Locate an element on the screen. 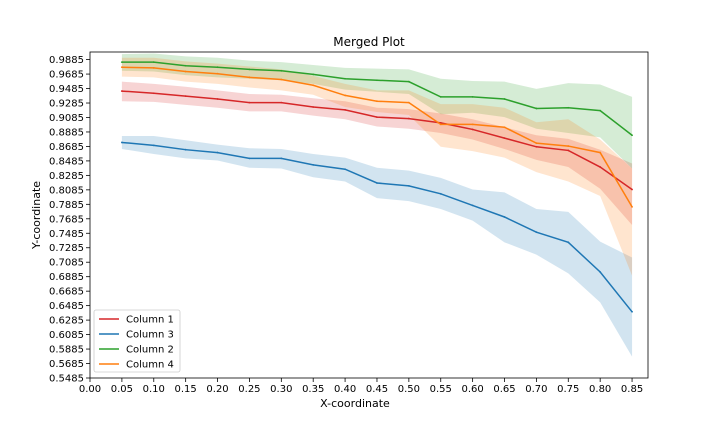  y-tick-label: 0.7285 is located at coordinates (66, 248).